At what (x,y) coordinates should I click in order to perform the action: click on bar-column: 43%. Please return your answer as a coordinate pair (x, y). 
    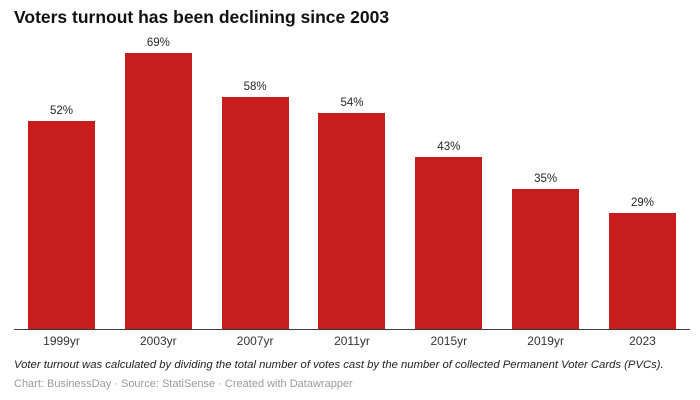
    Looking at the image, I should click on (449, 235).